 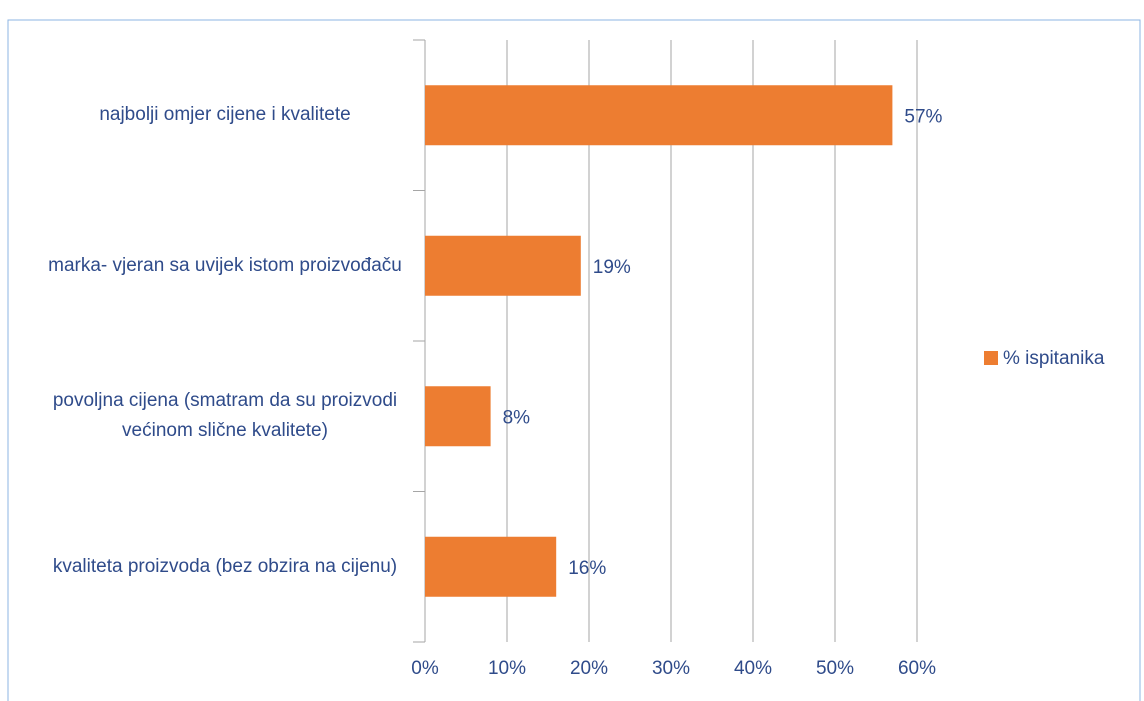 What do you see at coordinates (835, 668) in the screenshot?
I see `x-tick-label: 50%` at bounding box center [835, 668].